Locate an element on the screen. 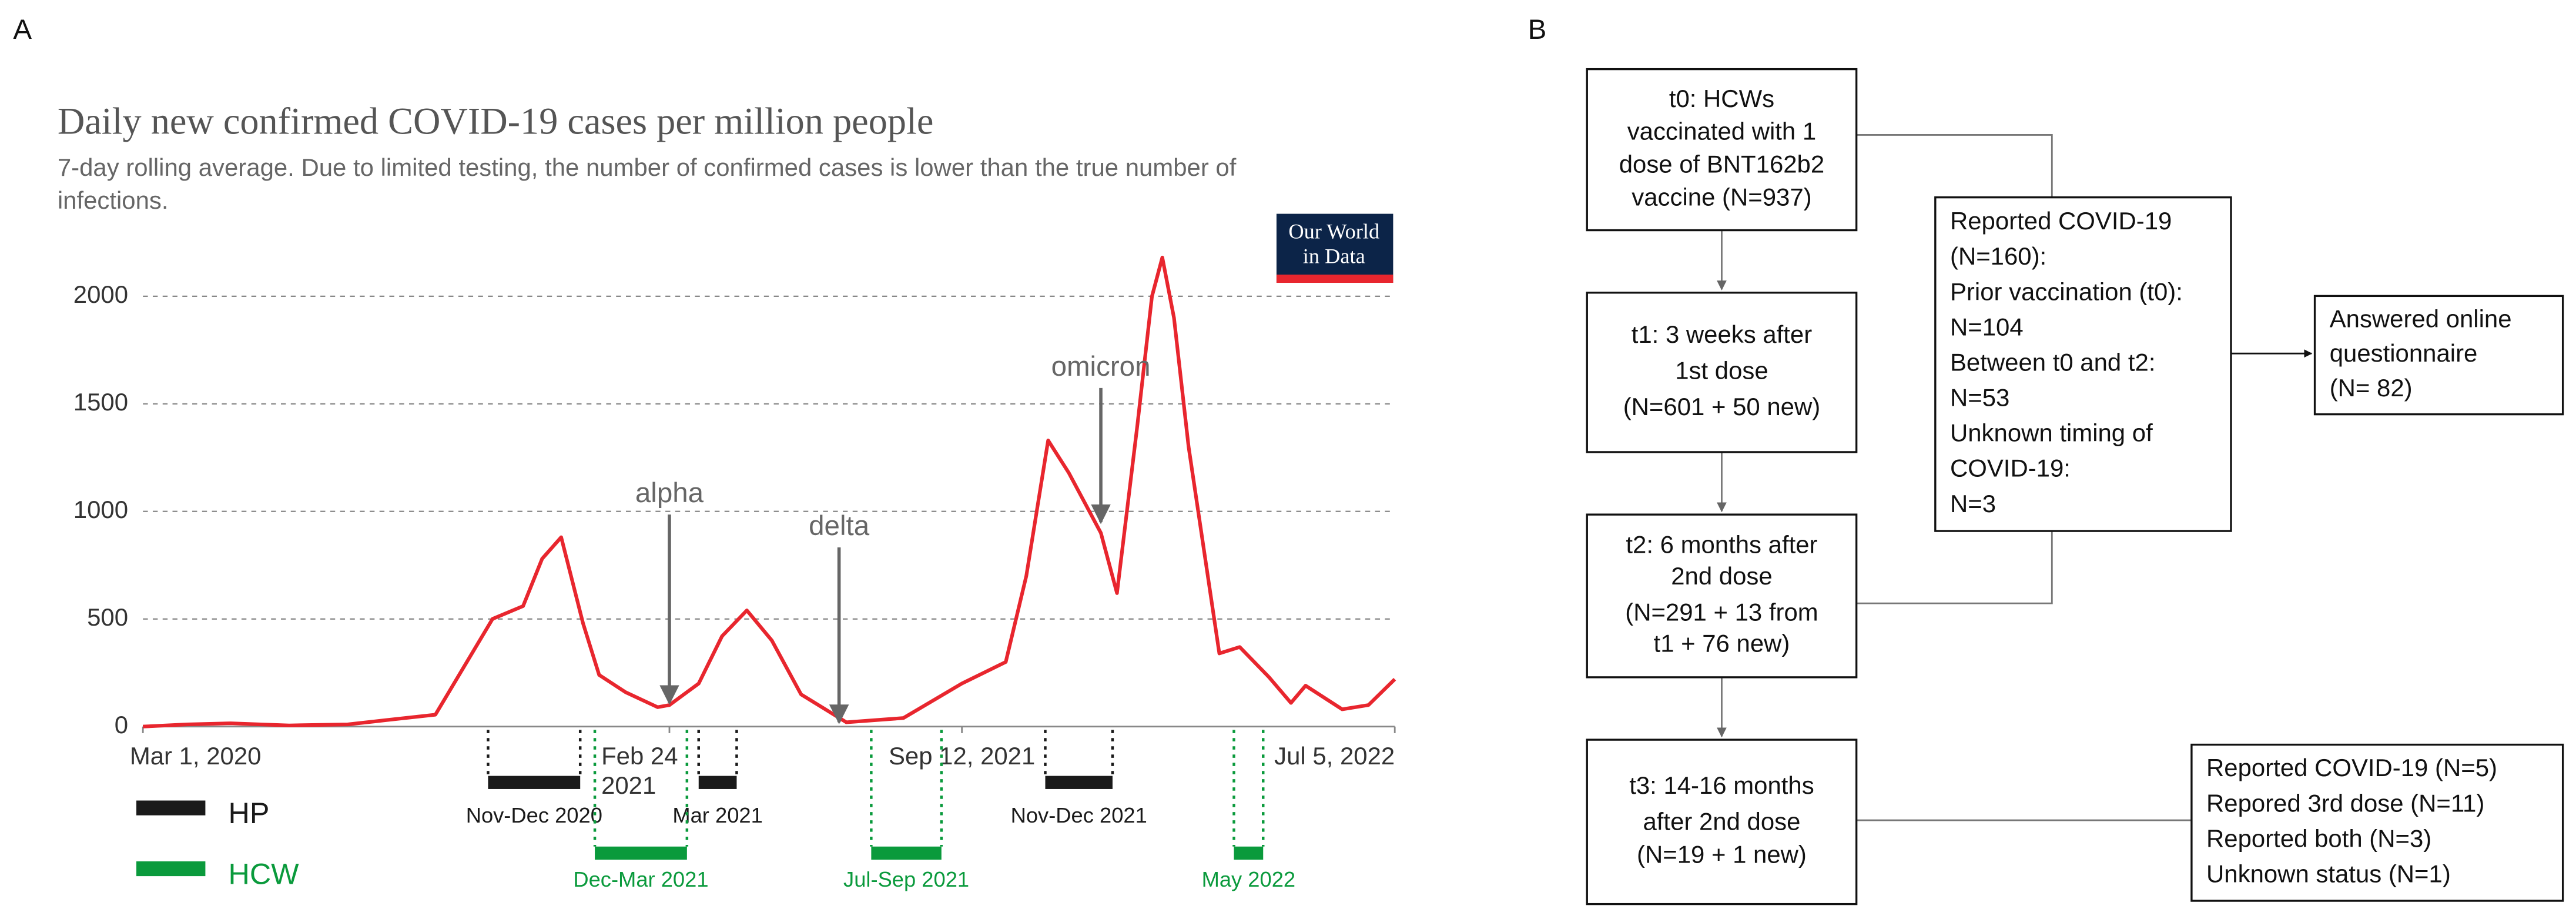 This screenshot has width=2576, height=919. flow-text: (N= 82) is located at coordinates (2371, 388).